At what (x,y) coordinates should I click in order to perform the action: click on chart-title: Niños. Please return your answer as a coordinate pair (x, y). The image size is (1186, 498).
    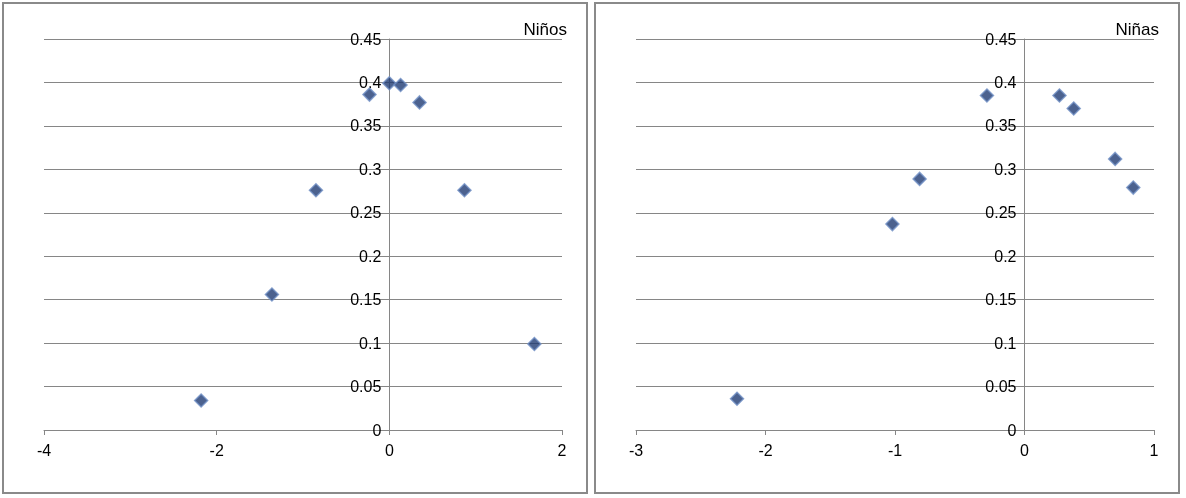
    Looking at the image, I should click on (545, 29).